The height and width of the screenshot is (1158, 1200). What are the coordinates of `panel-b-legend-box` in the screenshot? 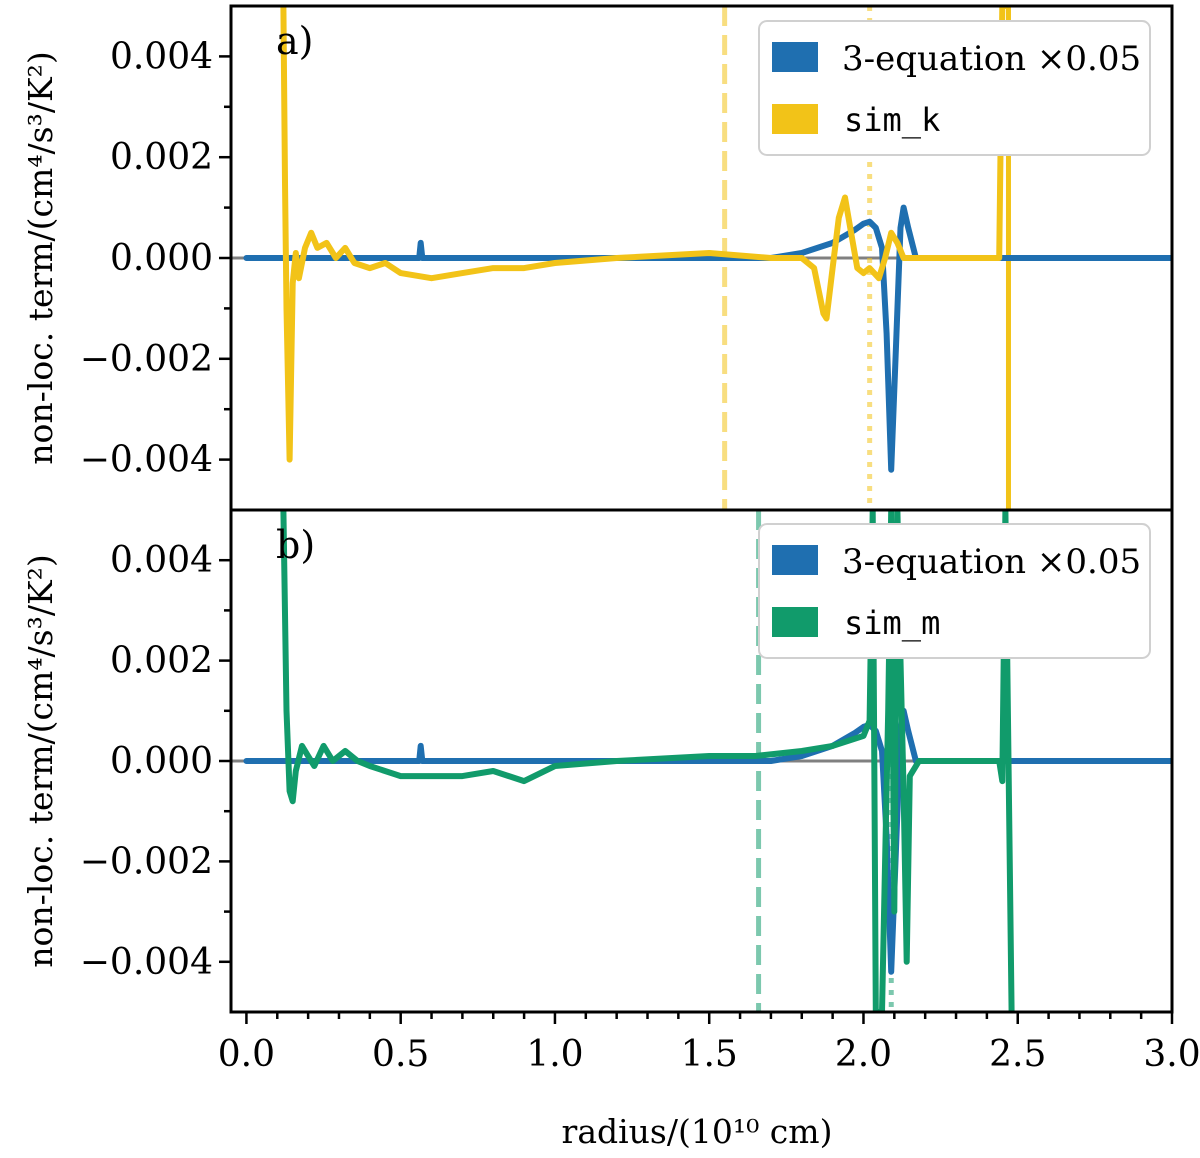 It's located at (954, 591).